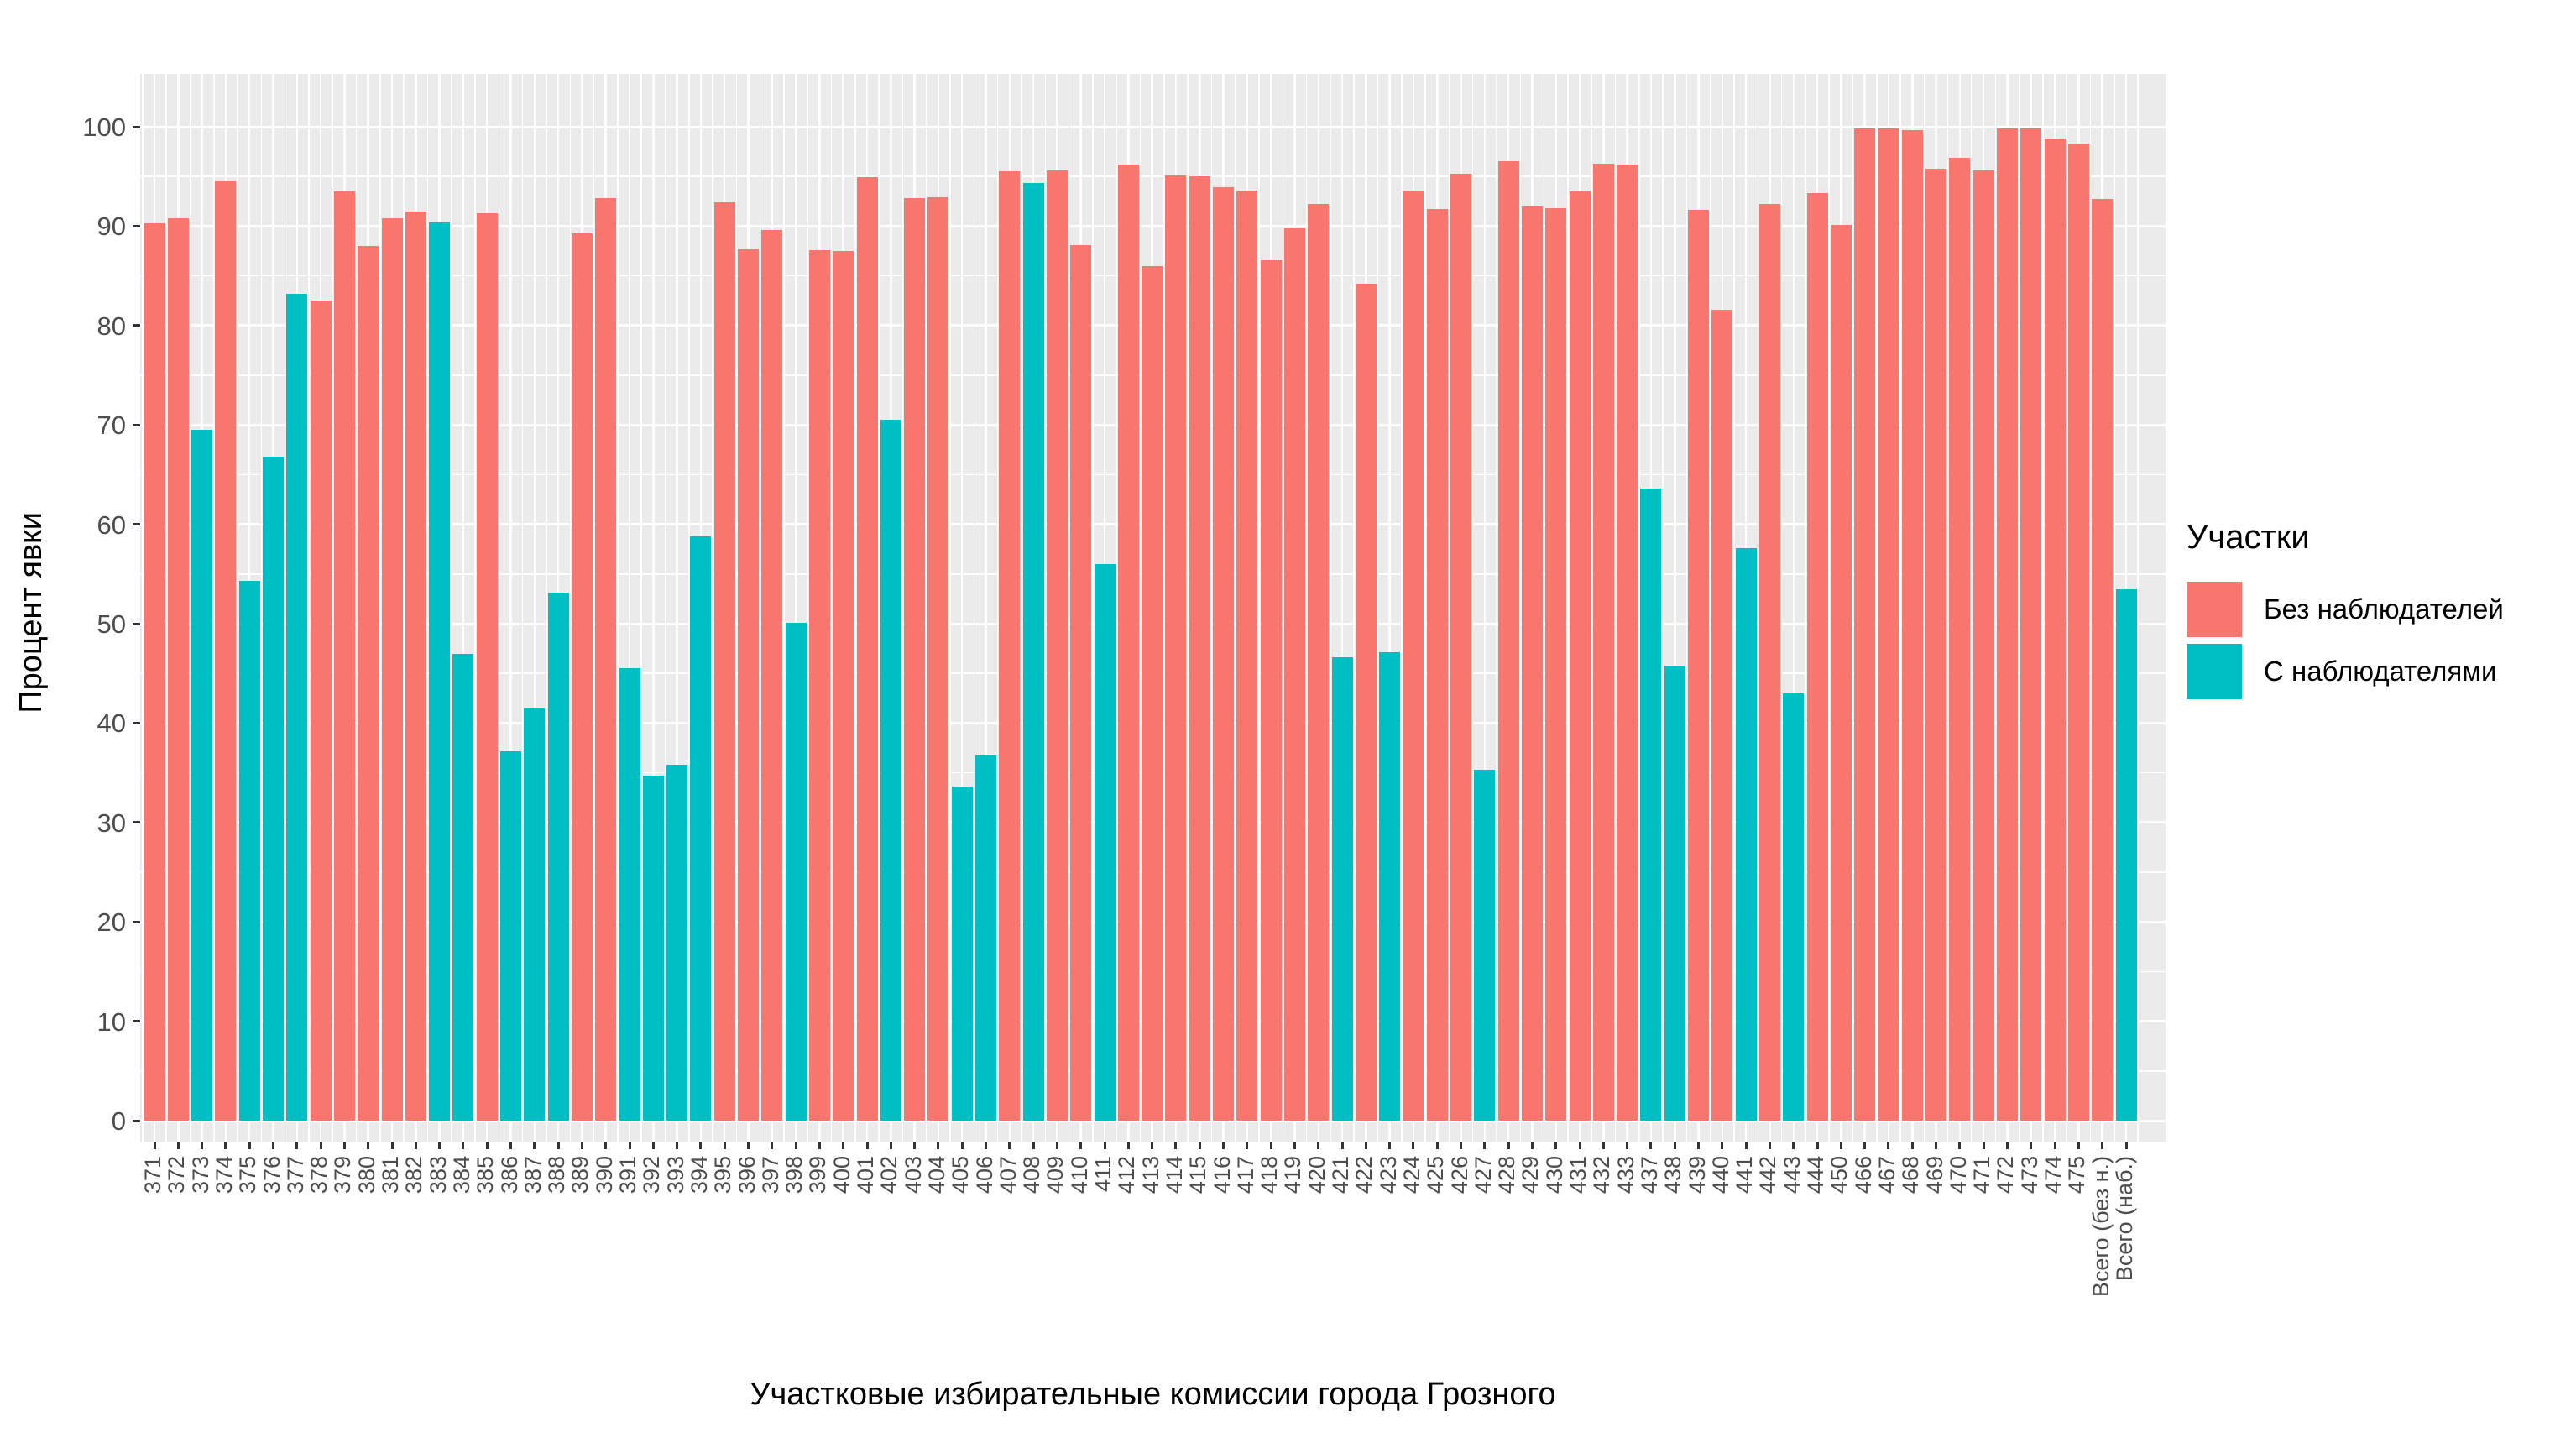  I want to click on x-tick-label: 426, so click(1459, 1175).